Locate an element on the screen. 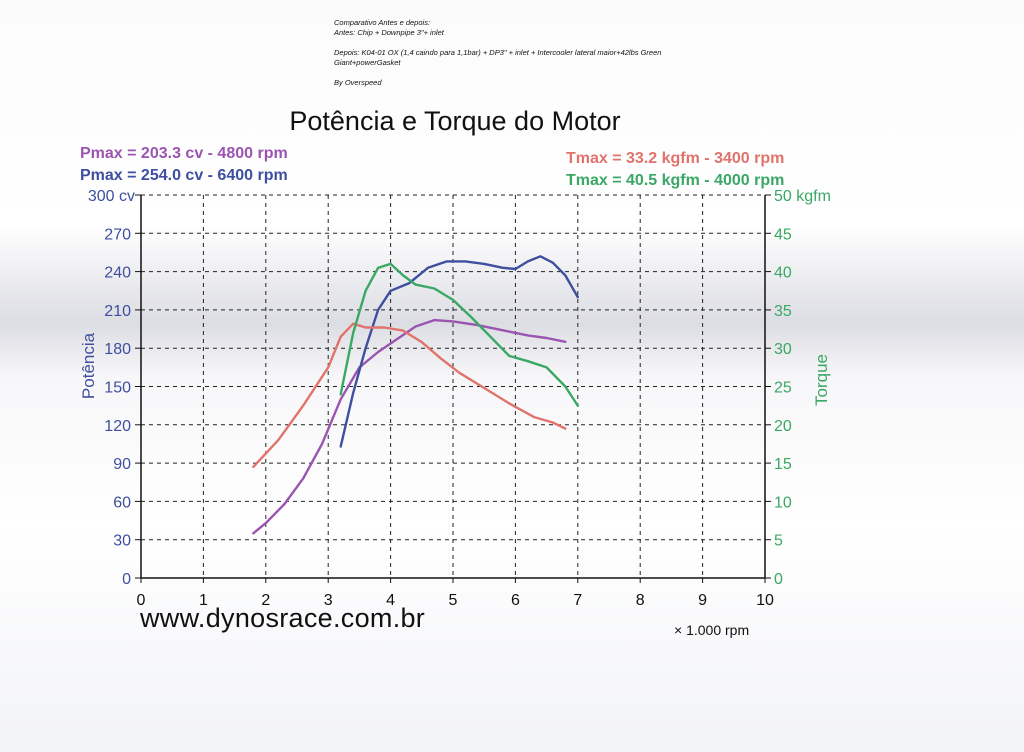 This screenshot has height=752, width=1024. series-line-power-before is located at coordinates (409, 426).